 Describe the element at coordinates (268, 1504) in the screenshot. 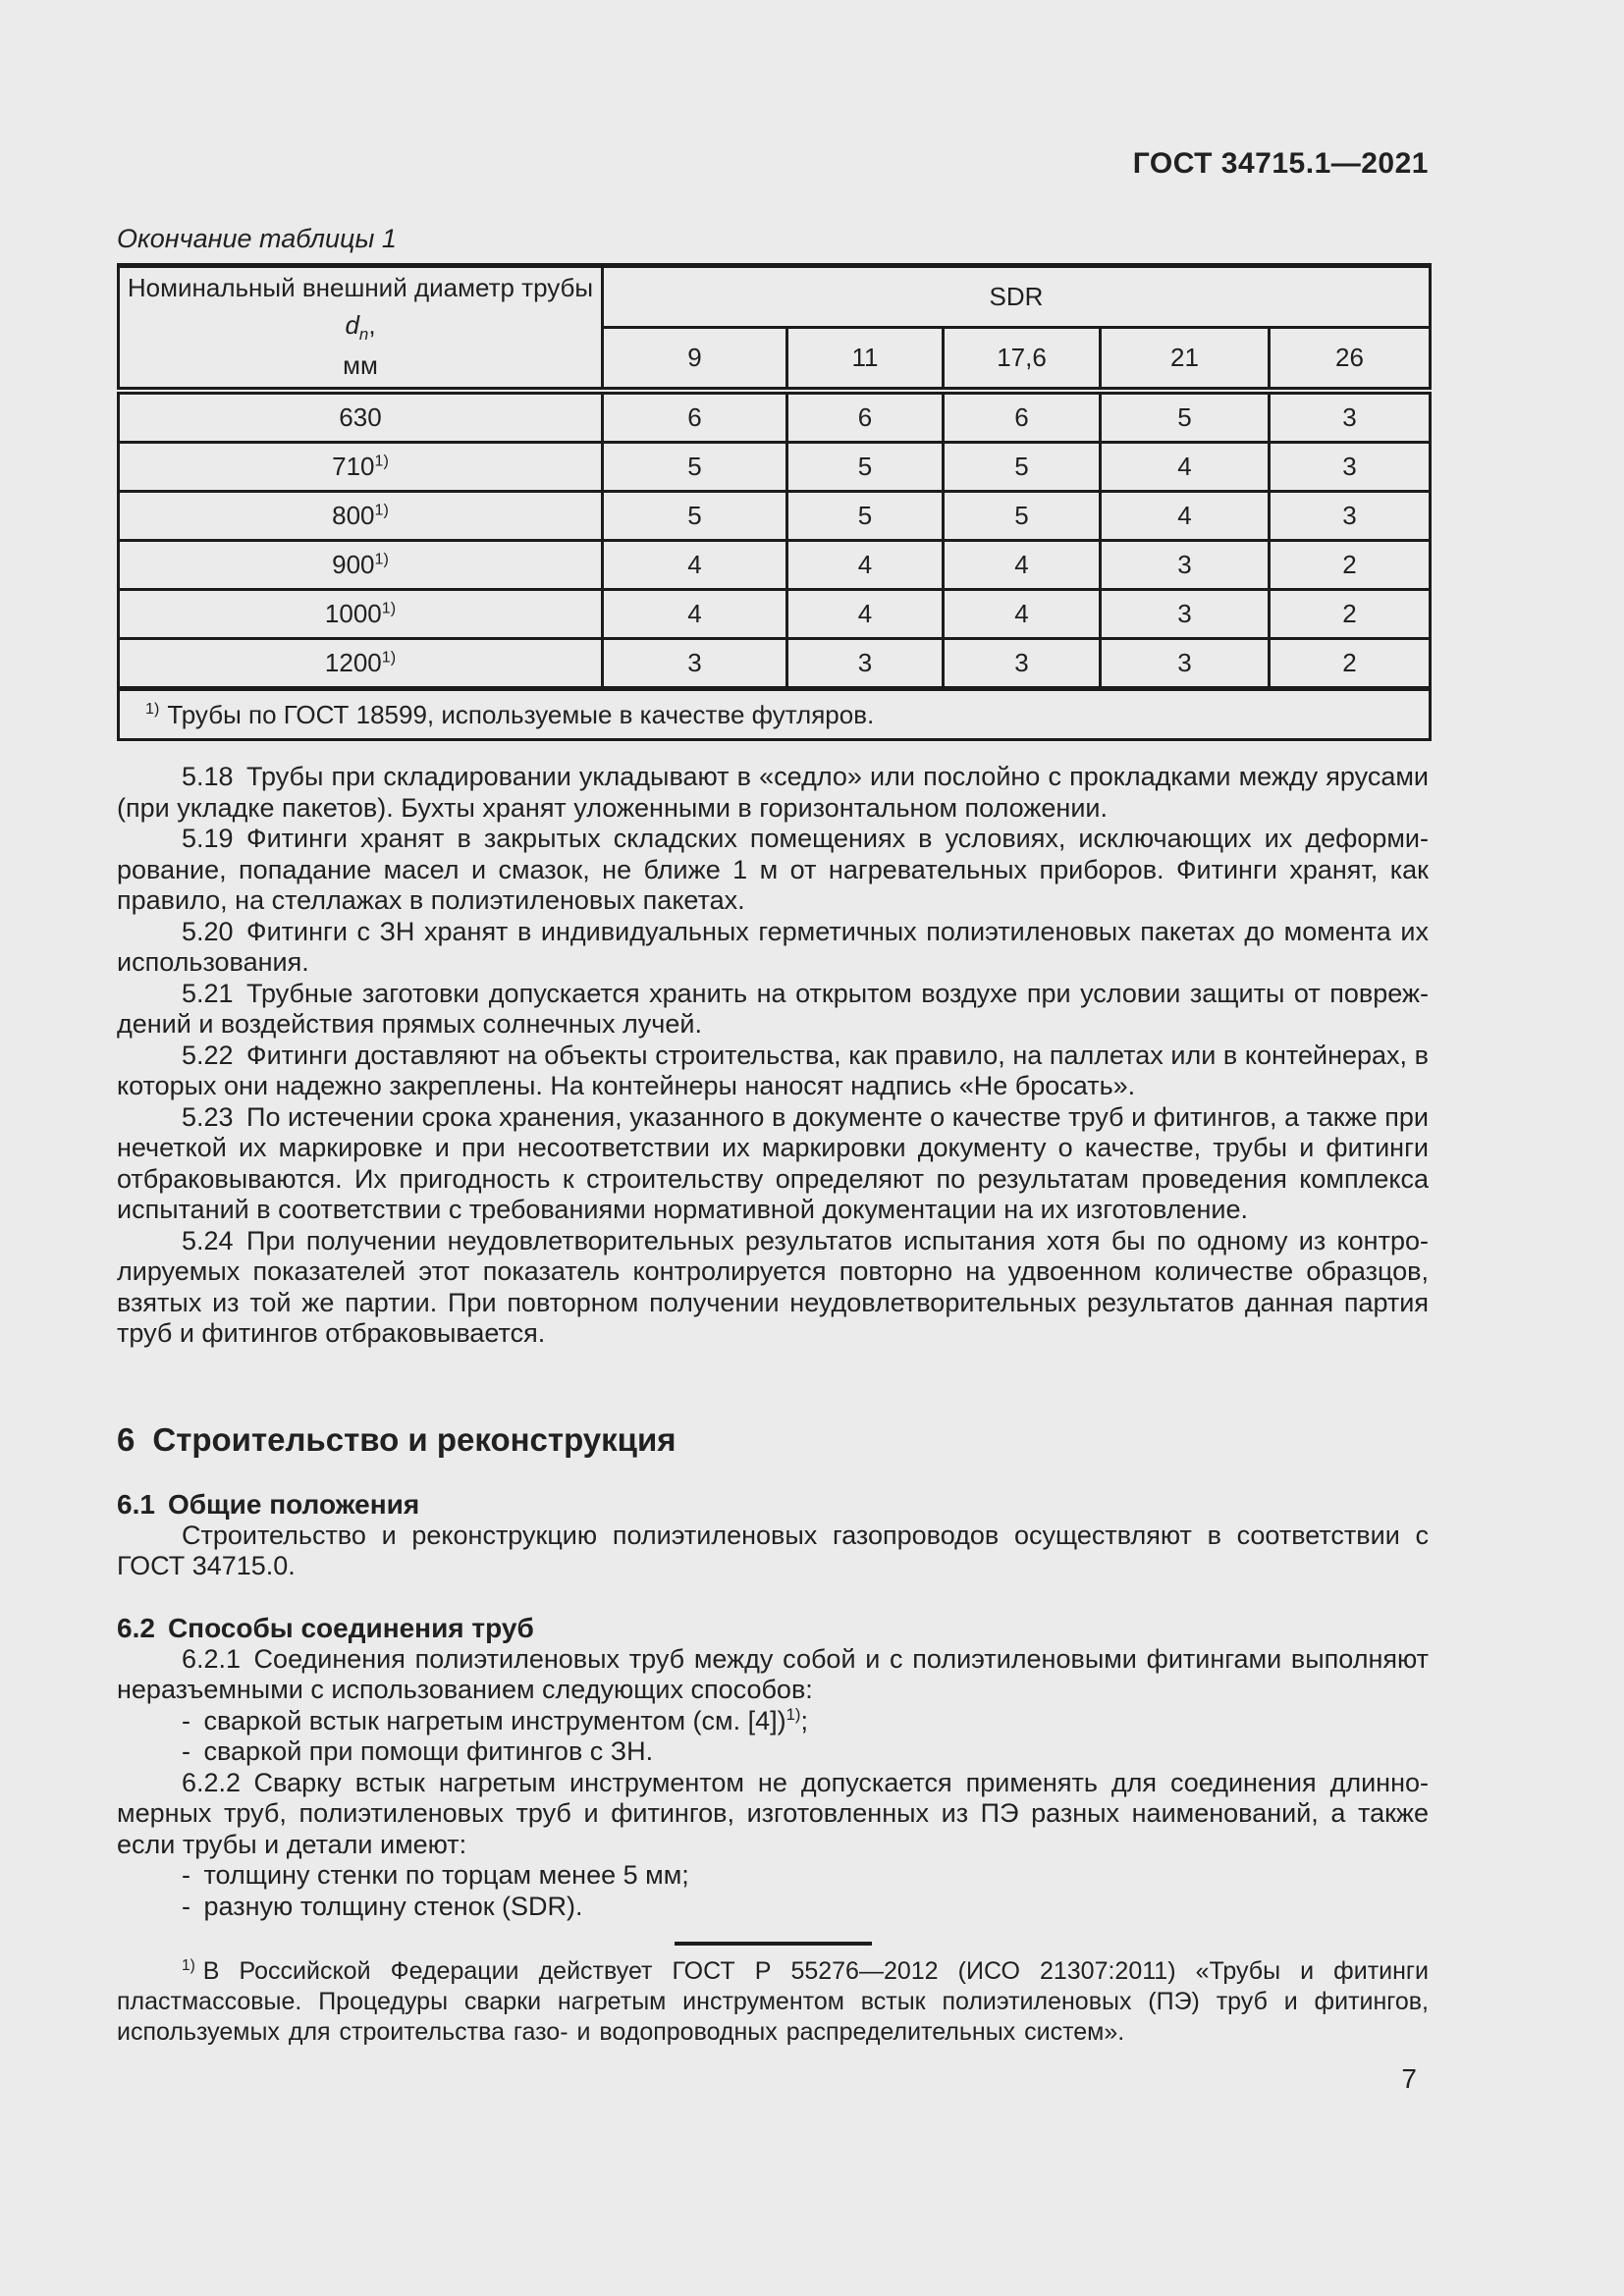

I see `section-6-1-heading: 6.1 Общие положения` at that location.